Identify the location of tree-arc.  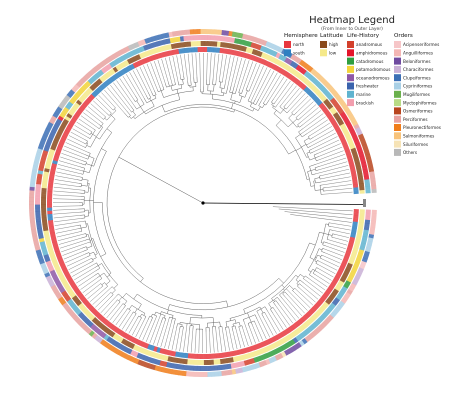
(182, 327).